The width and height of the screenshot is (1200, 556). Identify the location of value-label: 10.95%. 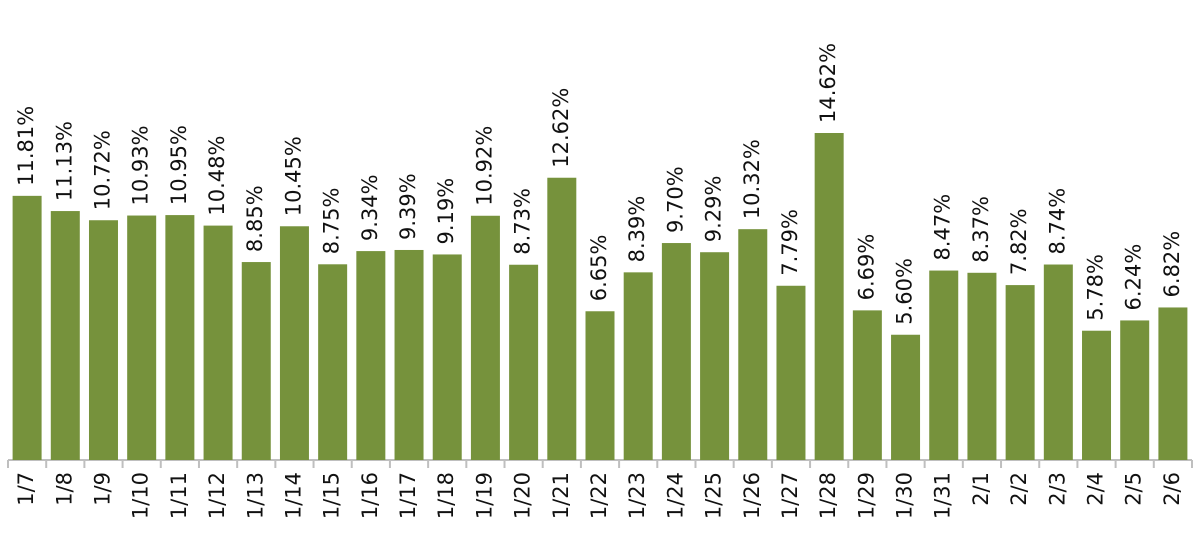
(179, 165).